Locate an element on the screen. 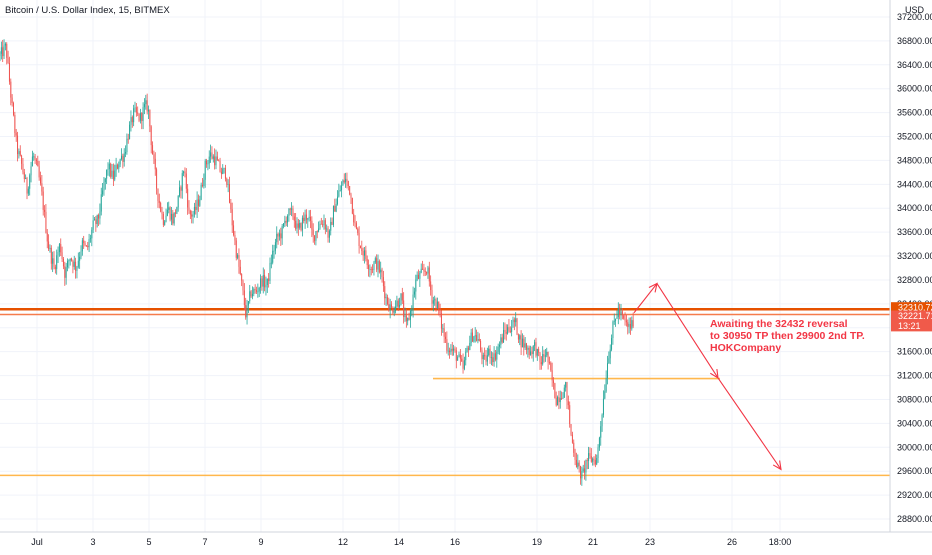 This screenshot has width=932, height=555. projection-line is located at coordinates (707, 376).